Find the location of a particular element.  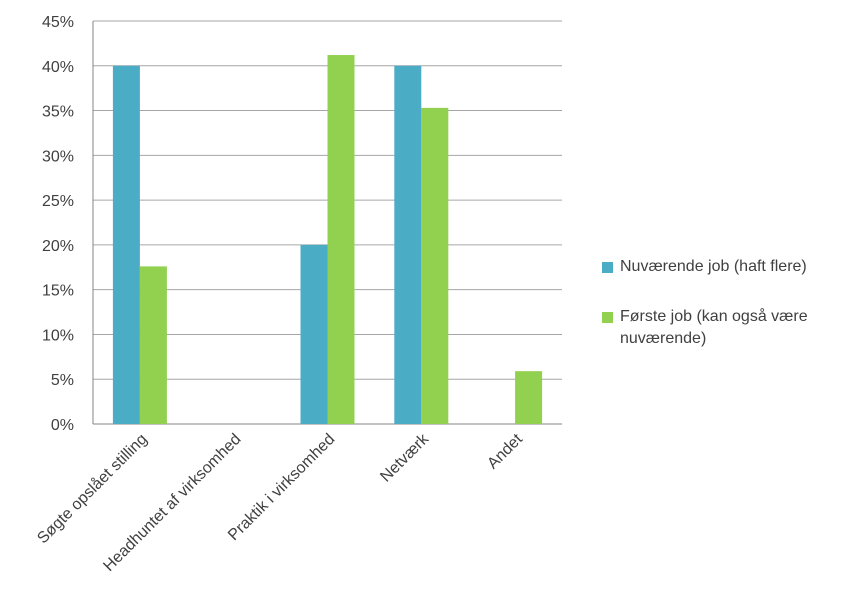

x-tick-label: Andet is located at coordinates (505, 451).